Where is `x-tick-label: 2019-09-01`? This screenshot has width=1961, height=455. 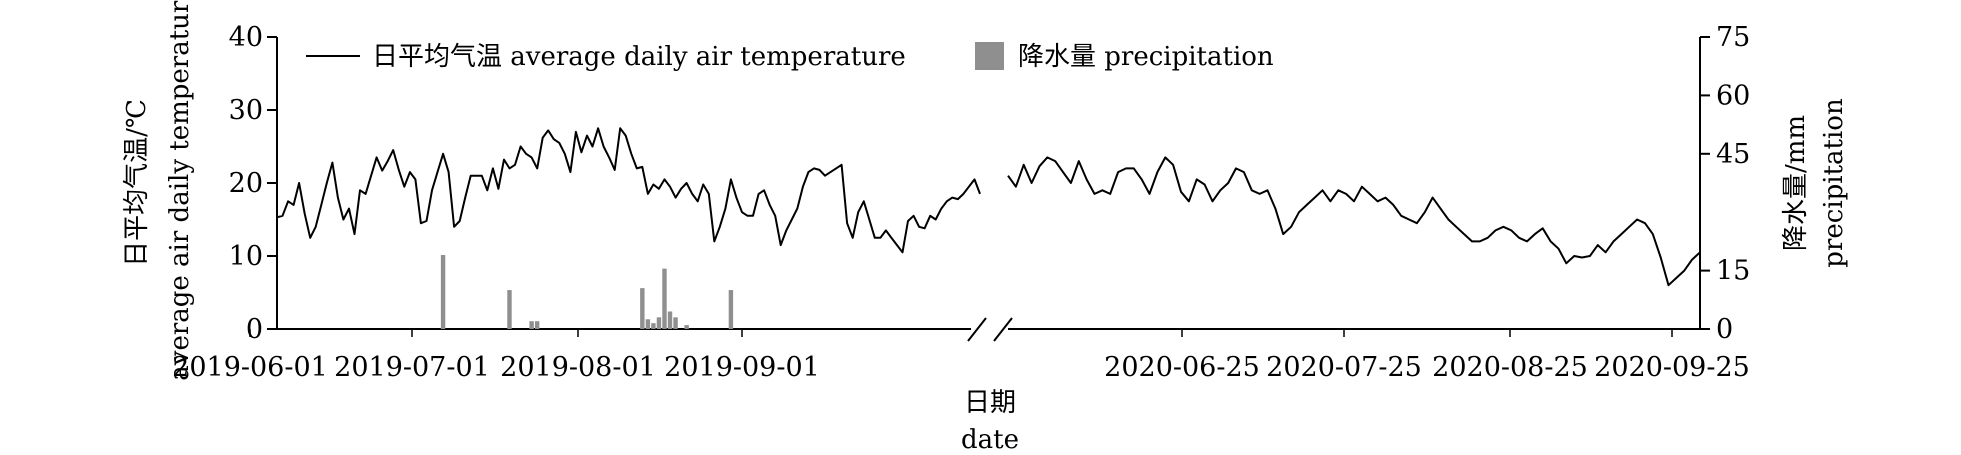
x-tick-label: 2019-09-01 is located at coordinates (742, 367).